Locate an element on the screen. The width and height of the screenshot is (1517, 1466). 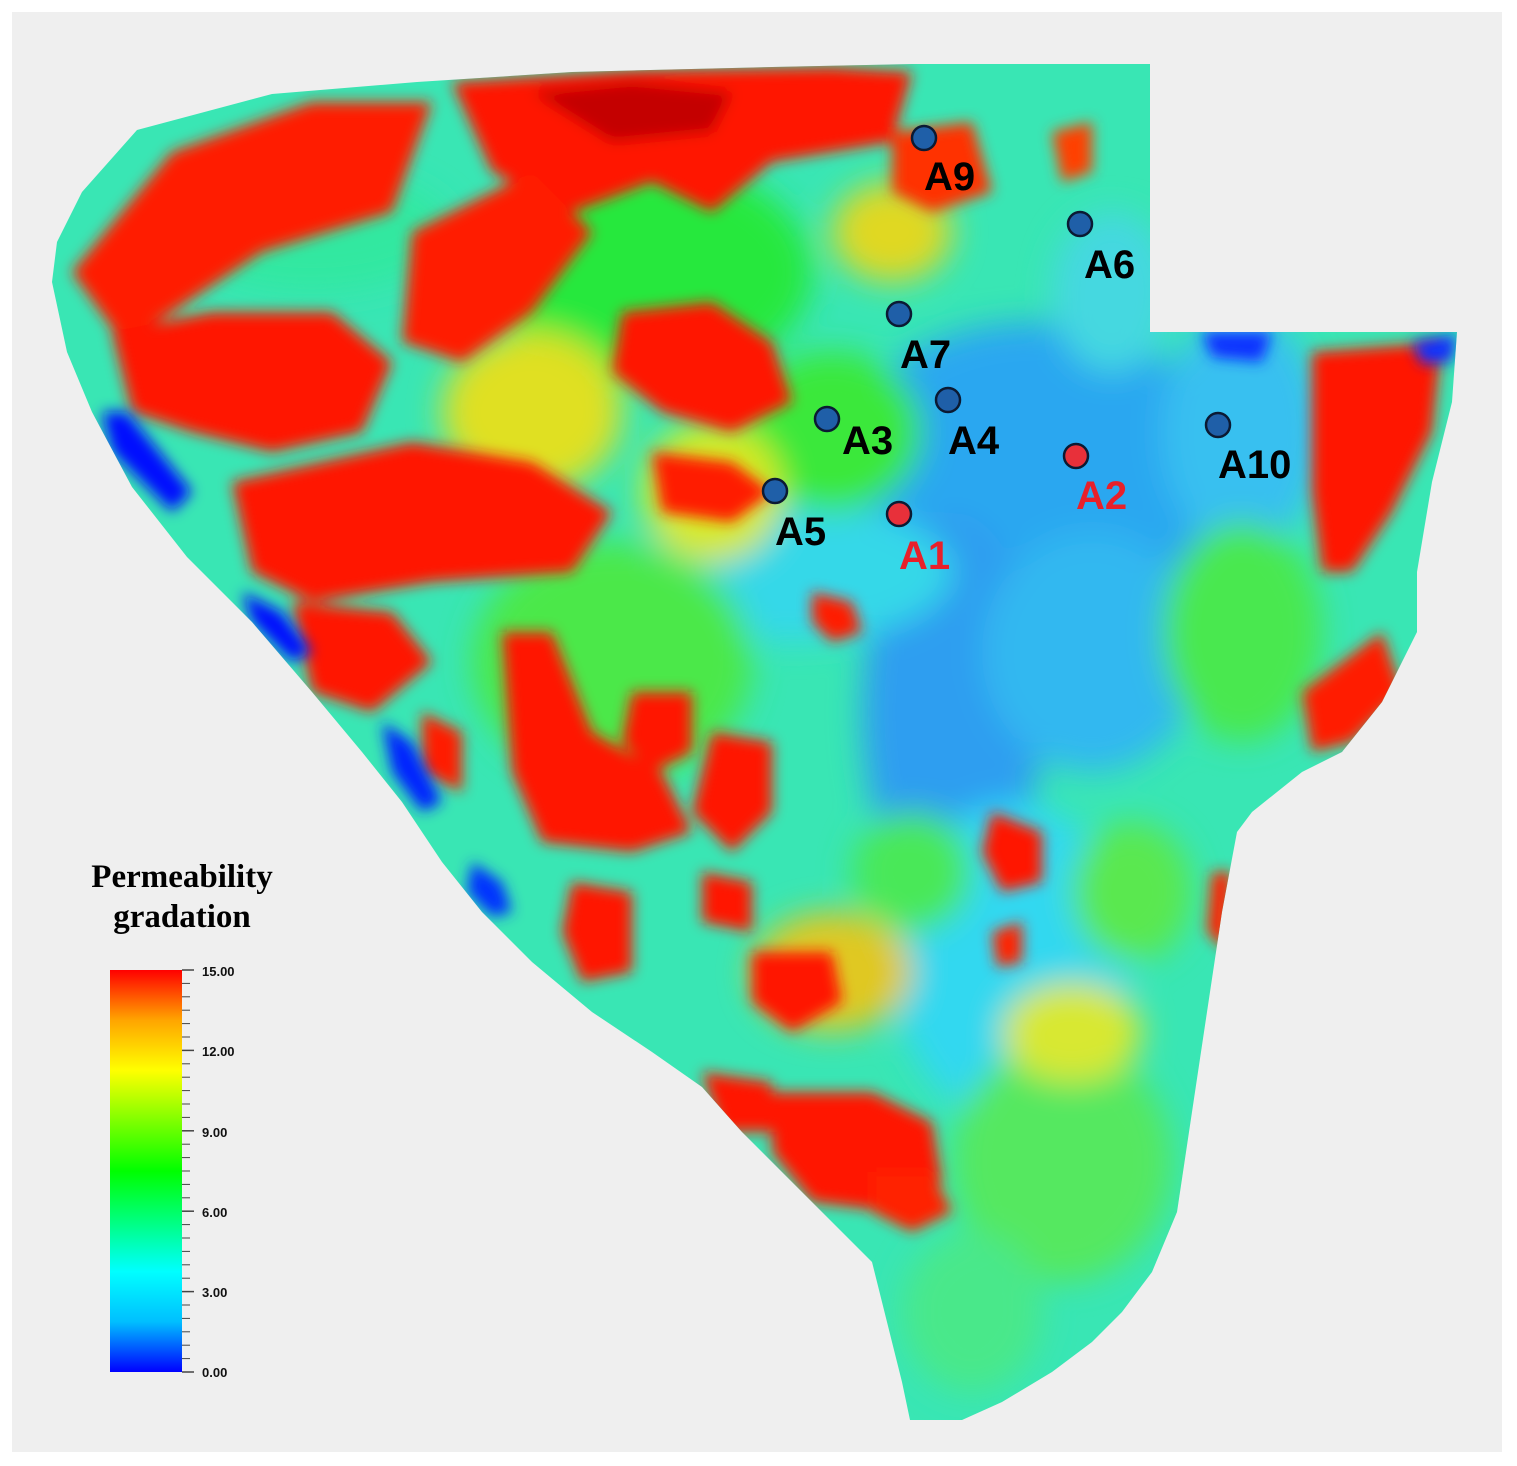
well-marker-A3 is located at coordinates (827, 419).